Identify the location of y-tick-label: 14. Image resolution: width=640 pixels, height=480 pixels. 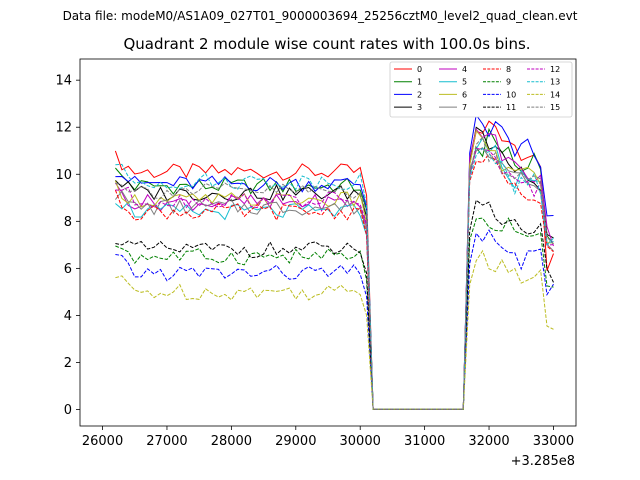
(63, 81).